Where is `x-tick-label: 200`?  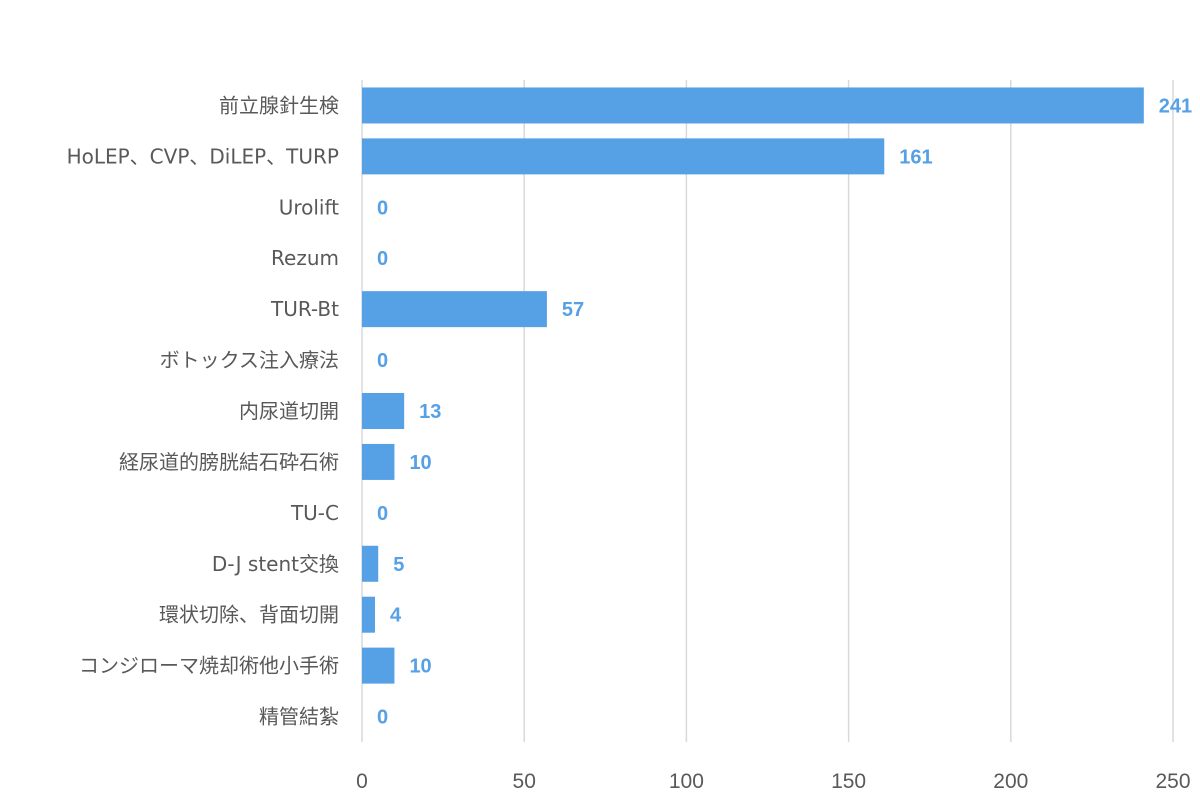 x-tick-label: 200 is located at coordinates (1010, 781).